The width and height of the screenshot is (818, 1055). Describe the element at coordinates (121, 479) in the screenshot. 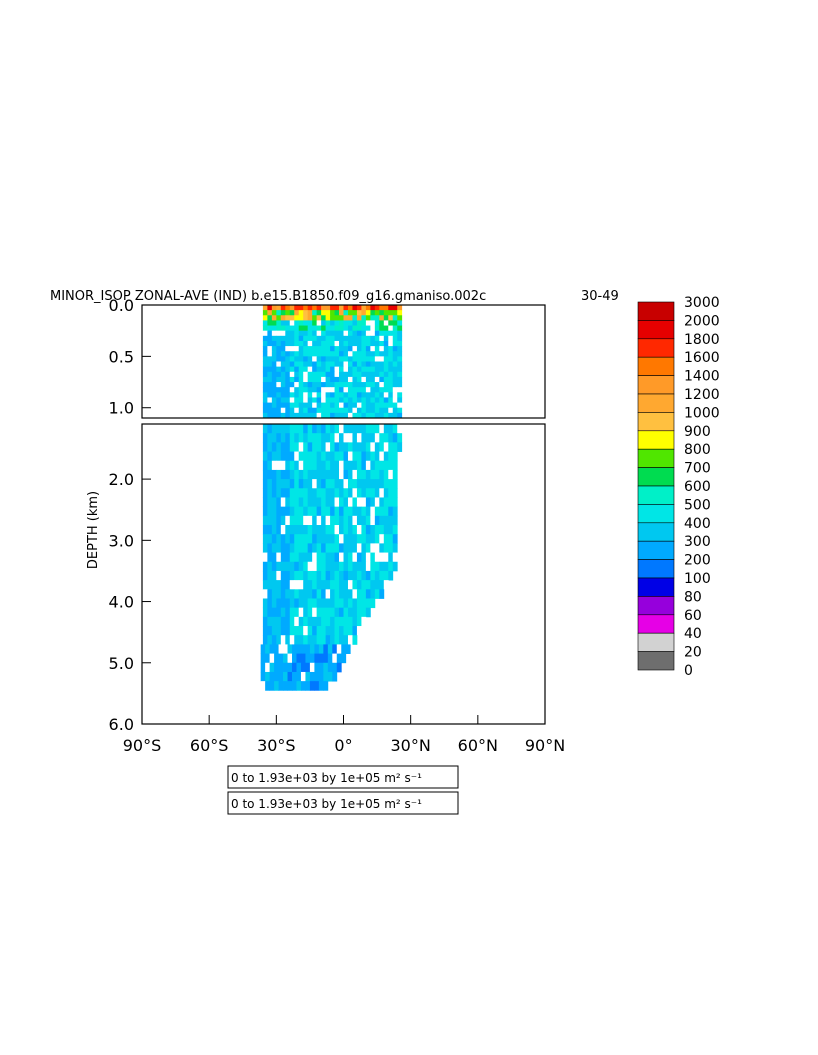

I see `y-tick-label-lower: 2.0` at that location.